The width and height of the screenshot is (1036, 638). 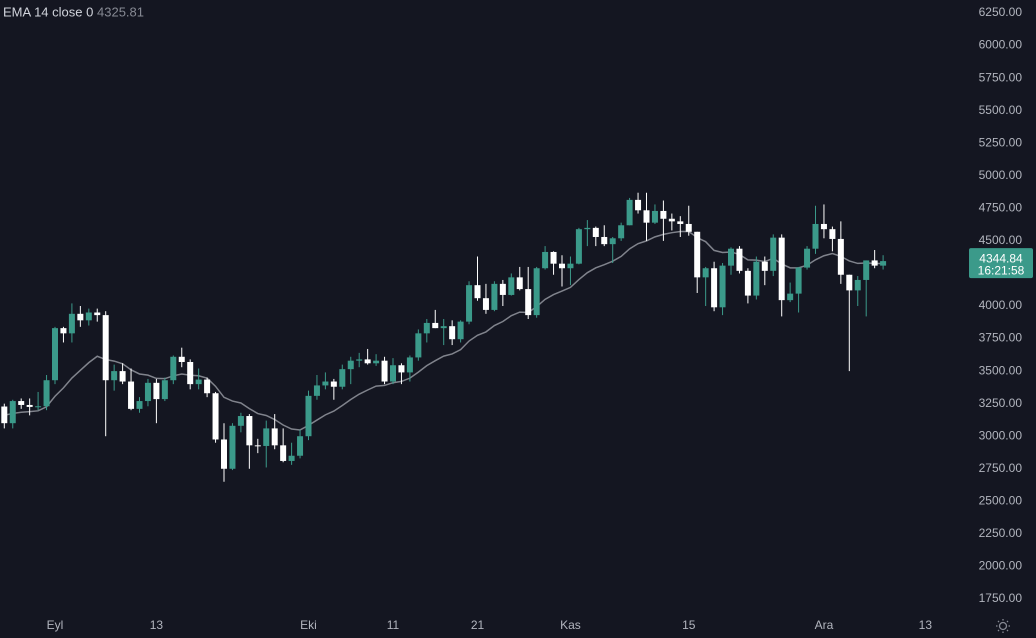 What do you see at coordinates (1001, 500) in the screenshot?
I see `y-tick-label: 2500.00` at bounding box center [1001, 500].